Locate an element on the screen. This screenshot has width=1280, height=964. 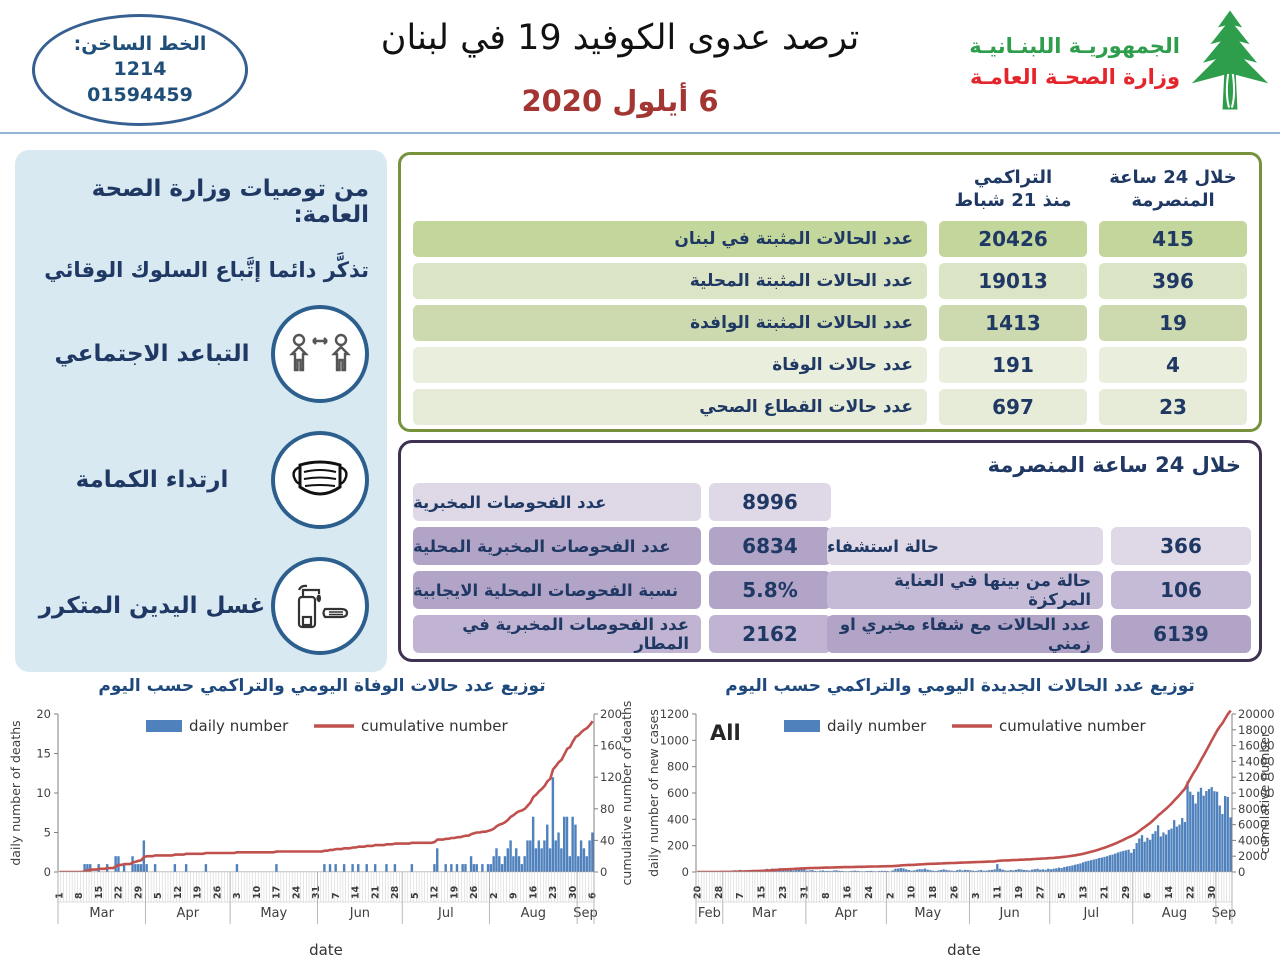
svg-text: 40 is located at coordinates (607, 840).